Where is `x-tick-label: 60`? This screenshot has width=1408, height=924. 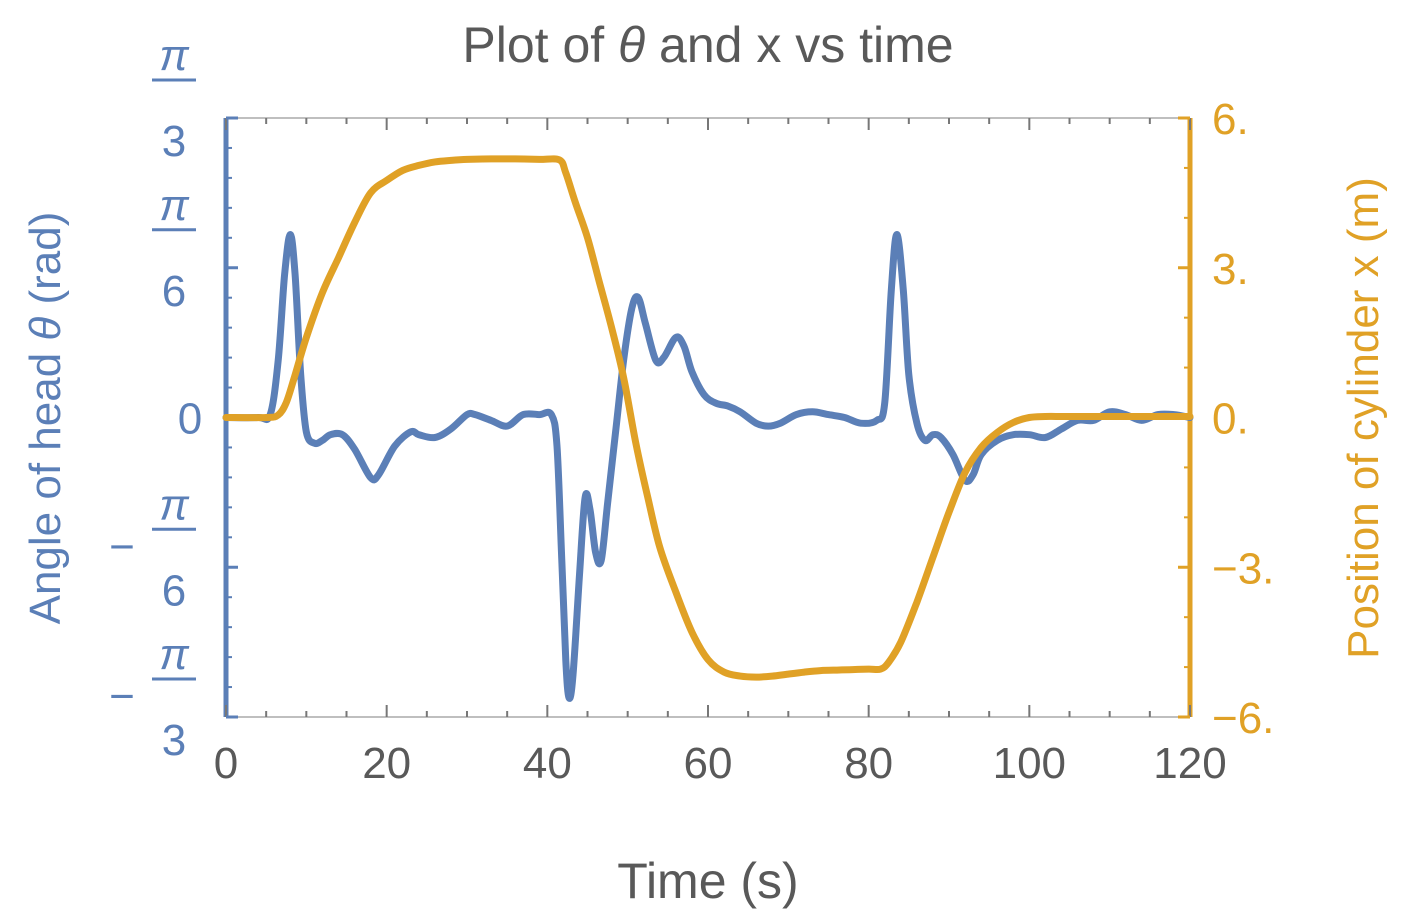 x-tick-label: 60 is located at coordinates (708, 763).